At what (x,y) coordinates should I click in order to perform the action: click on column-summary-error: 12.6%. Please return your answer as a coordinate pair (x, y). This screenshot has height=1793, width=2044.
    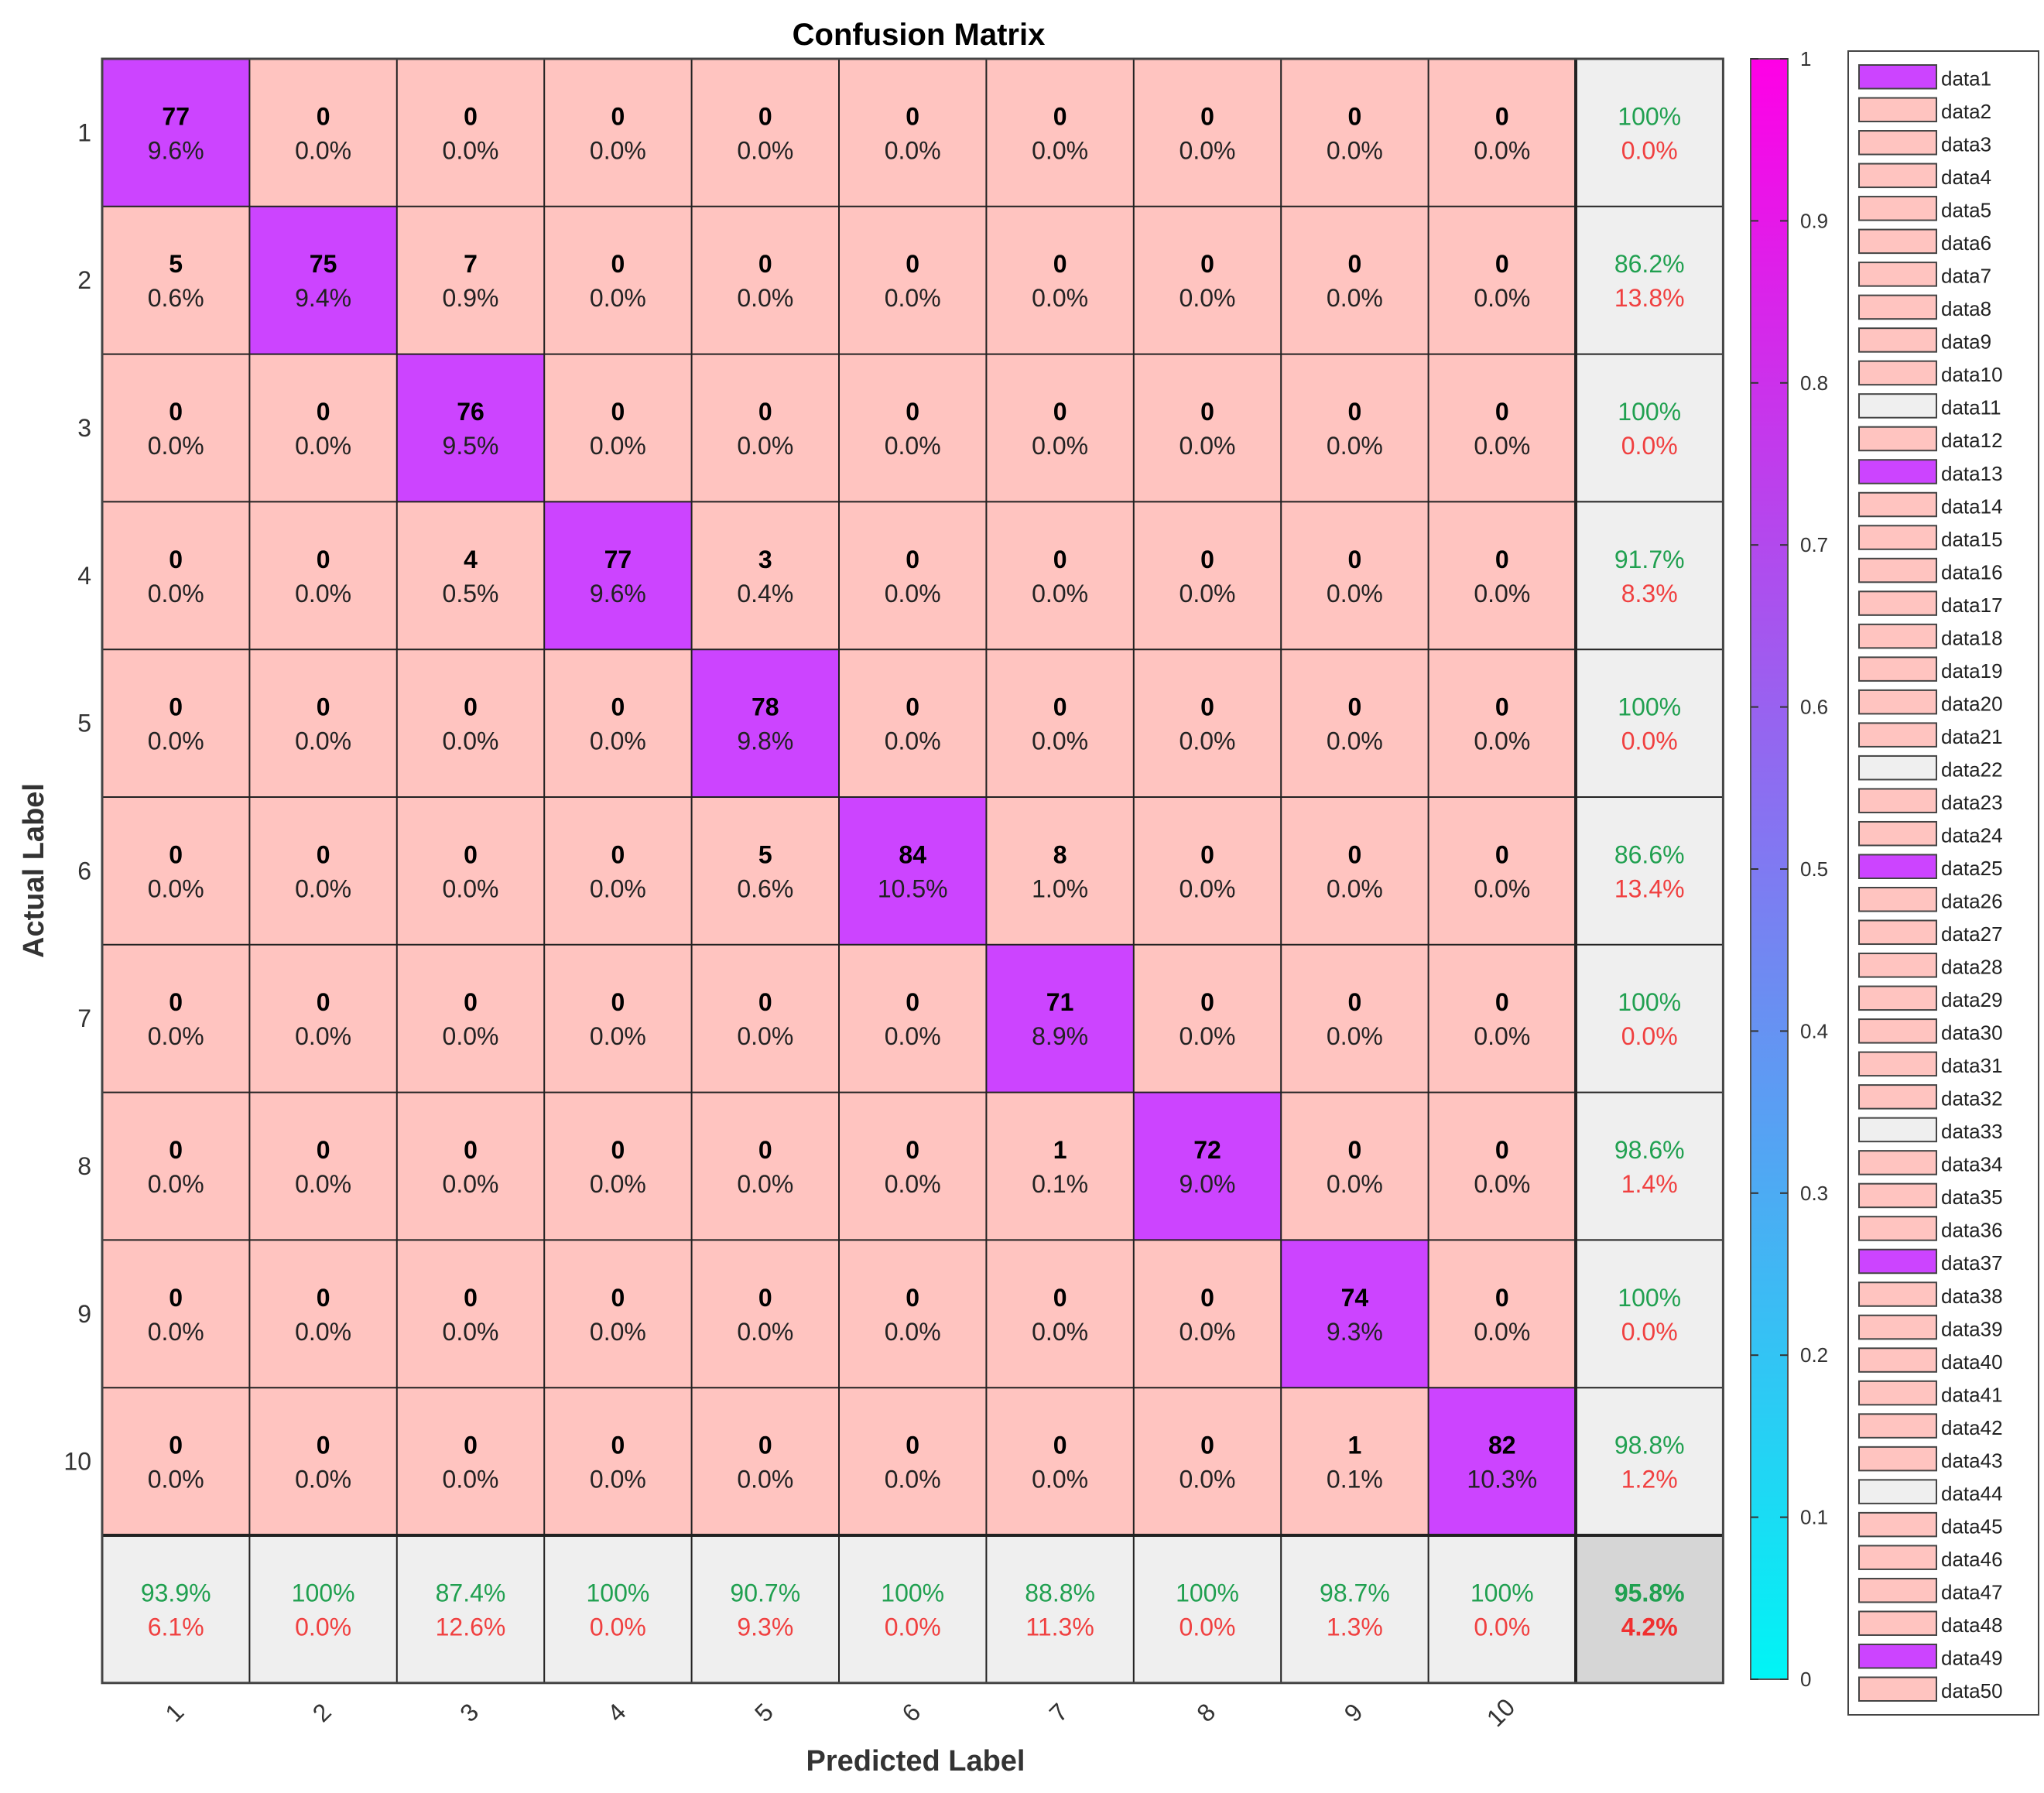
    Looking at the image, I should click on (471, 1627).